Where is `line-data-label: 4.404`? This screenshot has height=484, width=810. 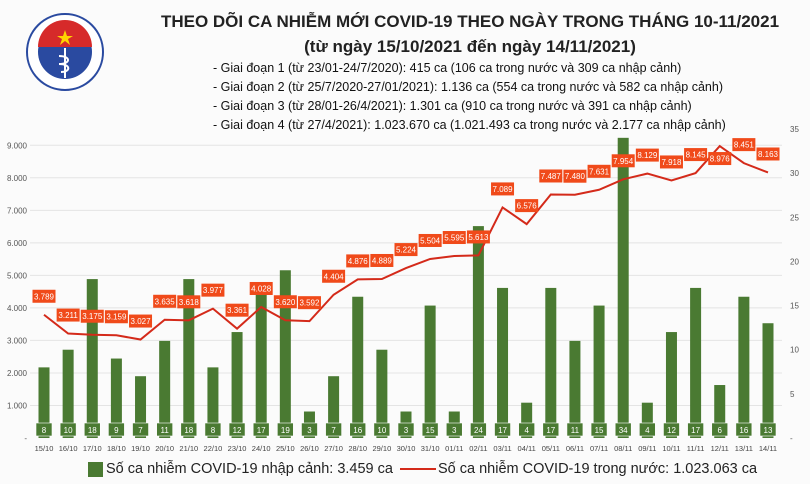 line-data-label: 4.404 is located at coordinates (334, 276).